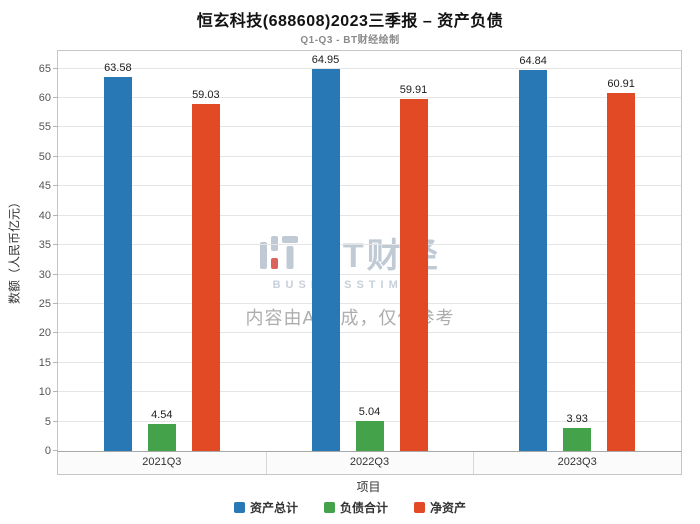  I want to click on y-tick-label: 40, so click(44, 215).